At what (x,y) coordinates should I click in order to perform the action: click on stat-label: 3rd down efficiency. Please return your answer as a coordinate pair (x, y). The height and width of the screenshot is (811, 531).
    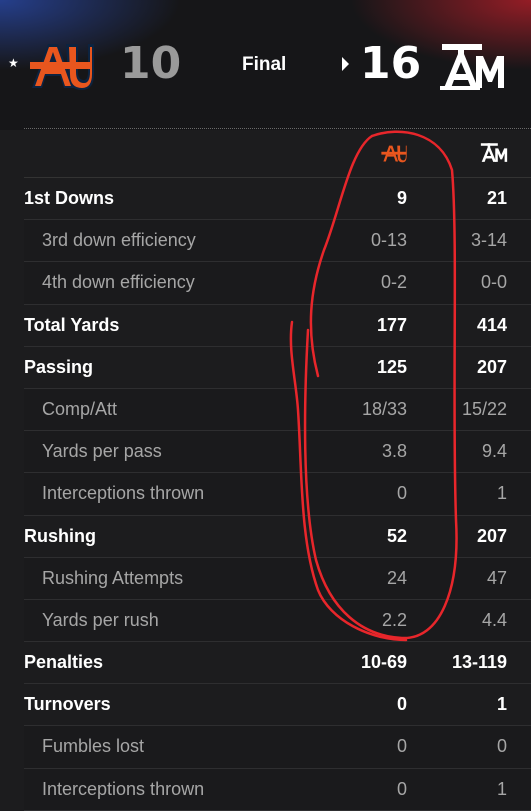
    Looking at the image, I should click on (119, 240).